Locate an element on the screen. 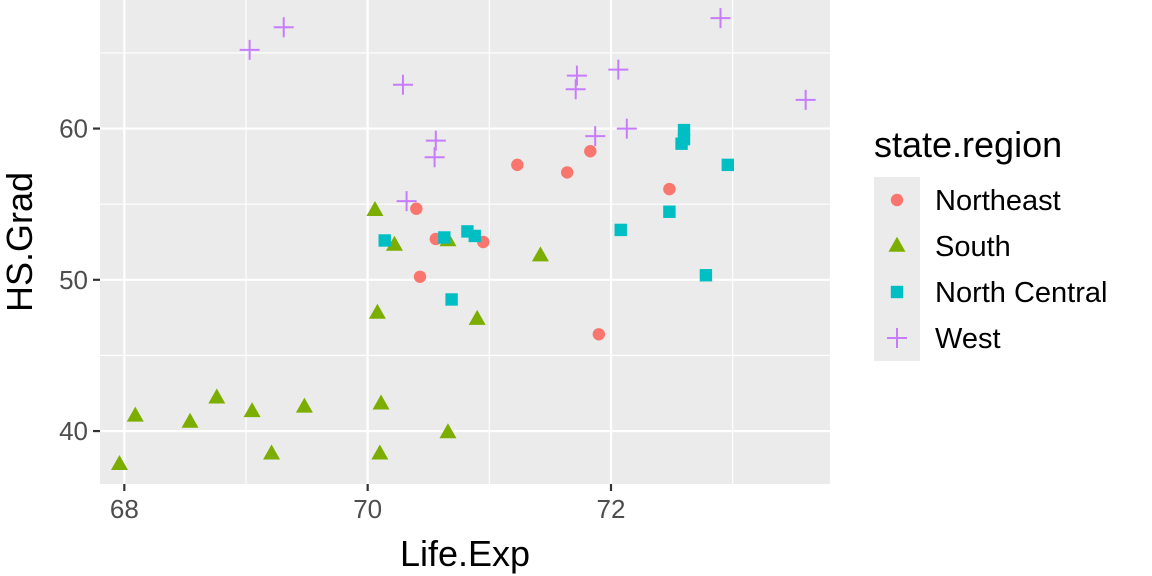  legend-key-south is located at coordinates (897, 244).